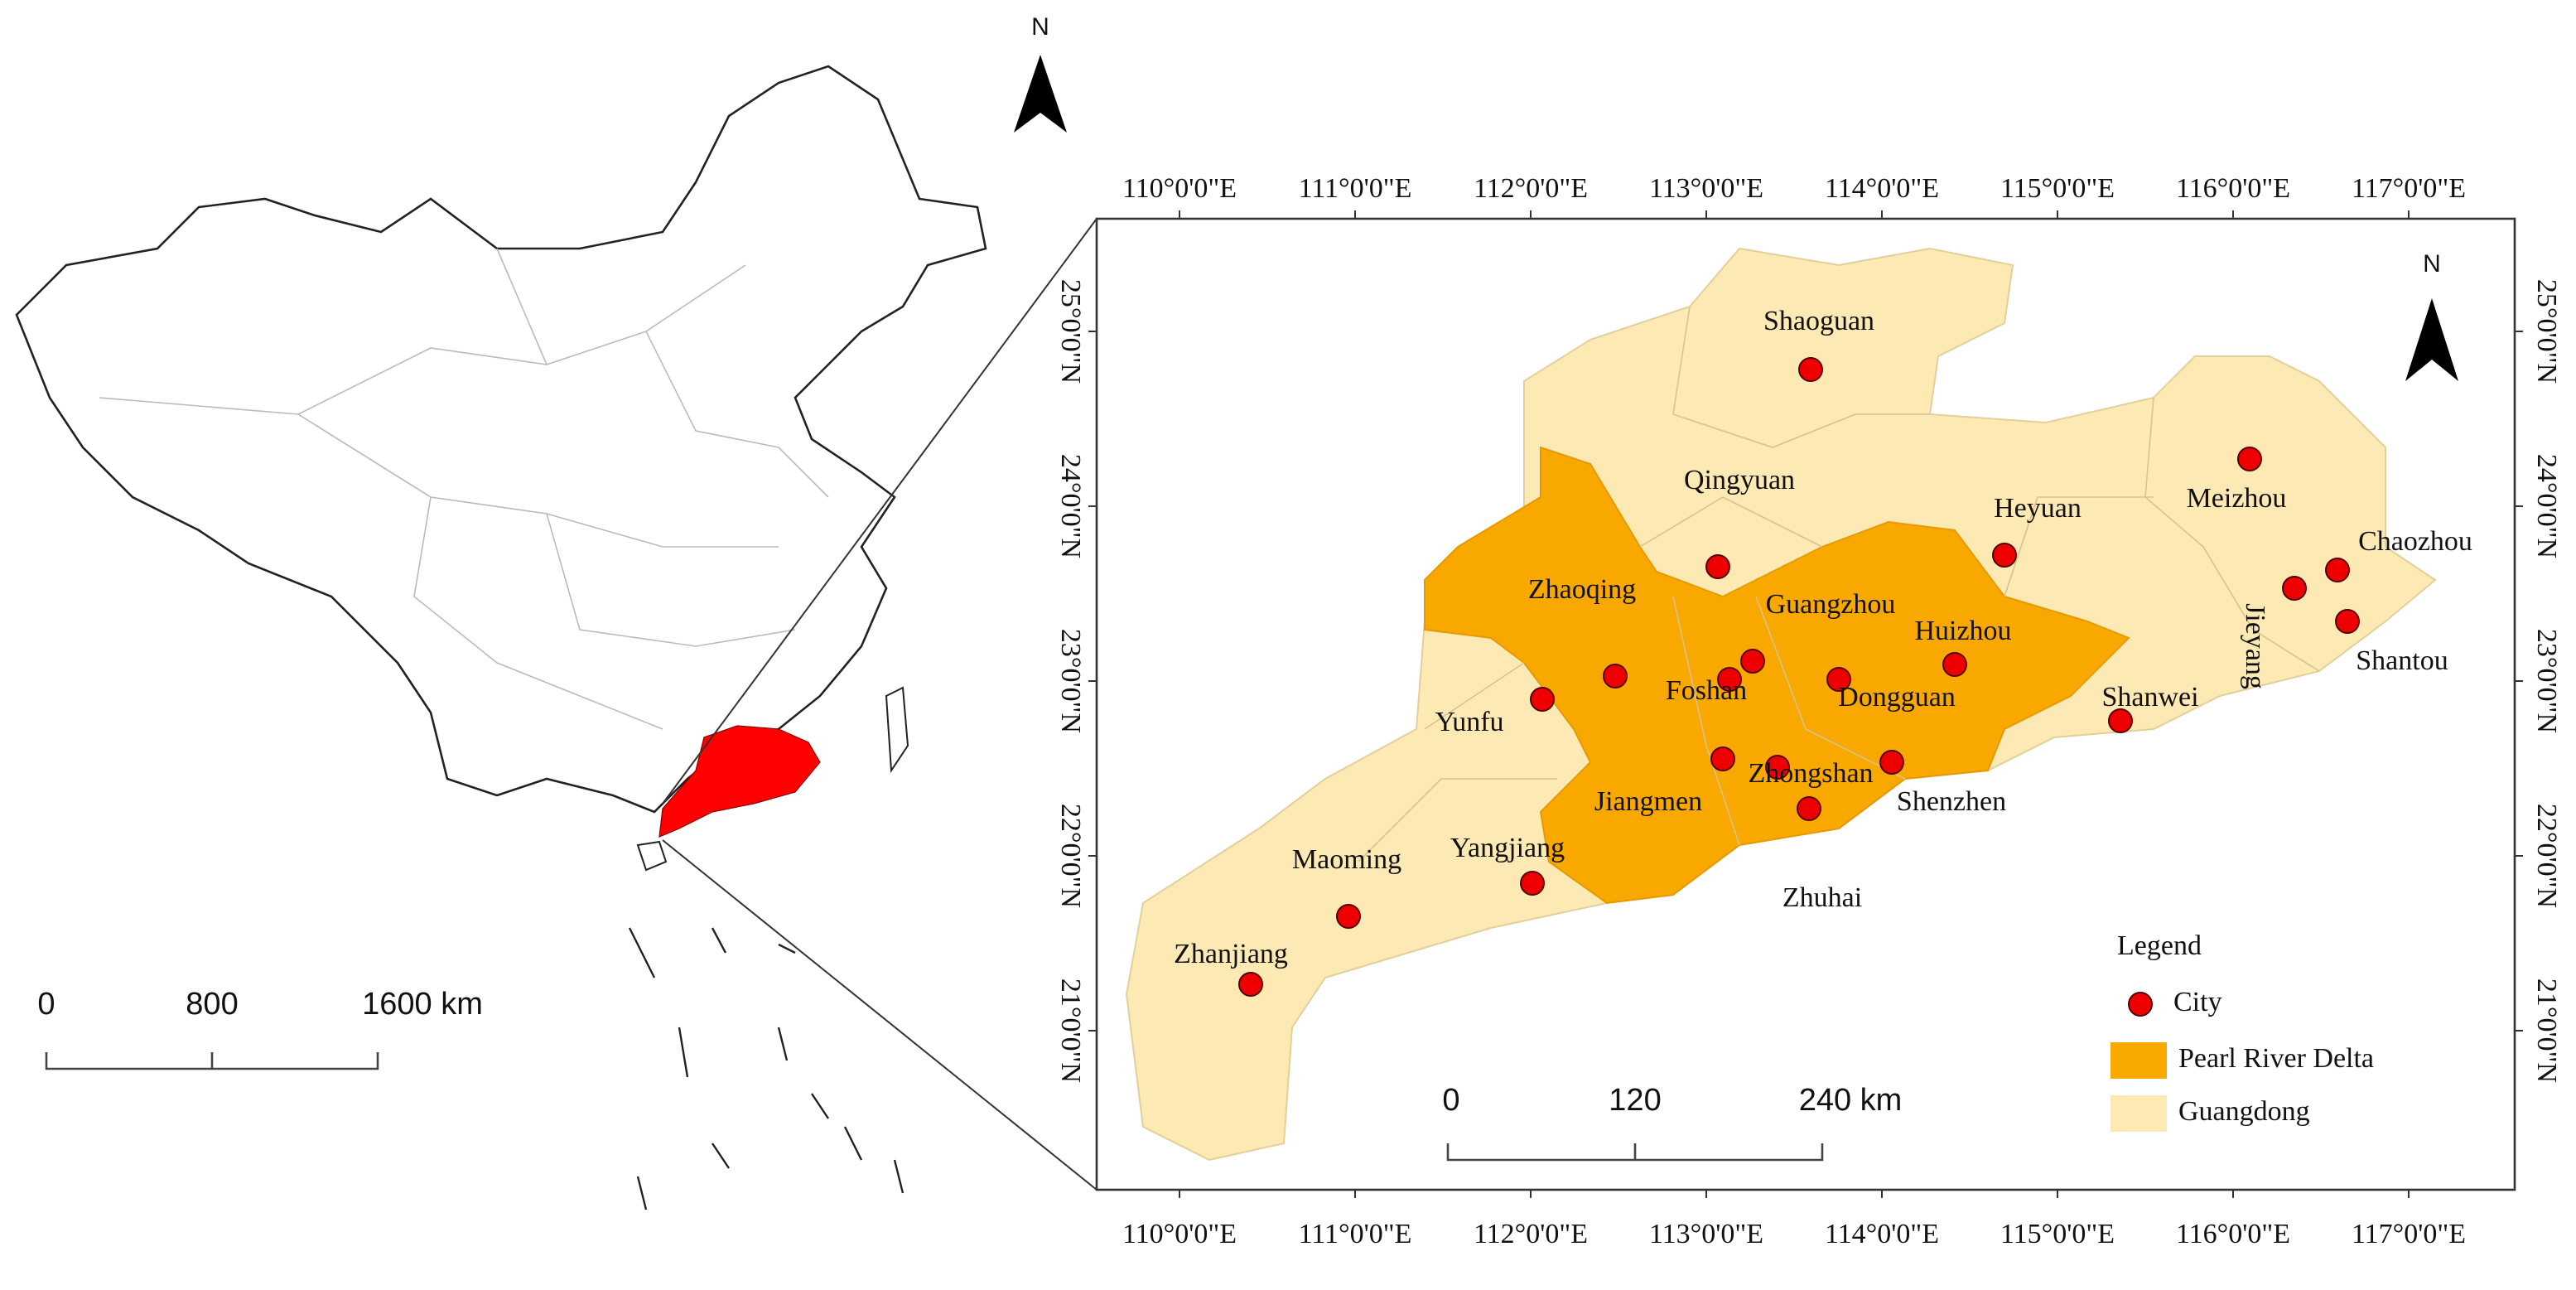 Image resolution: width=2576 pixels, height=1290 pixels. Describe the element at coordinates (212, 1004) in the screenshot. I see `scale-label: 800` at that location.